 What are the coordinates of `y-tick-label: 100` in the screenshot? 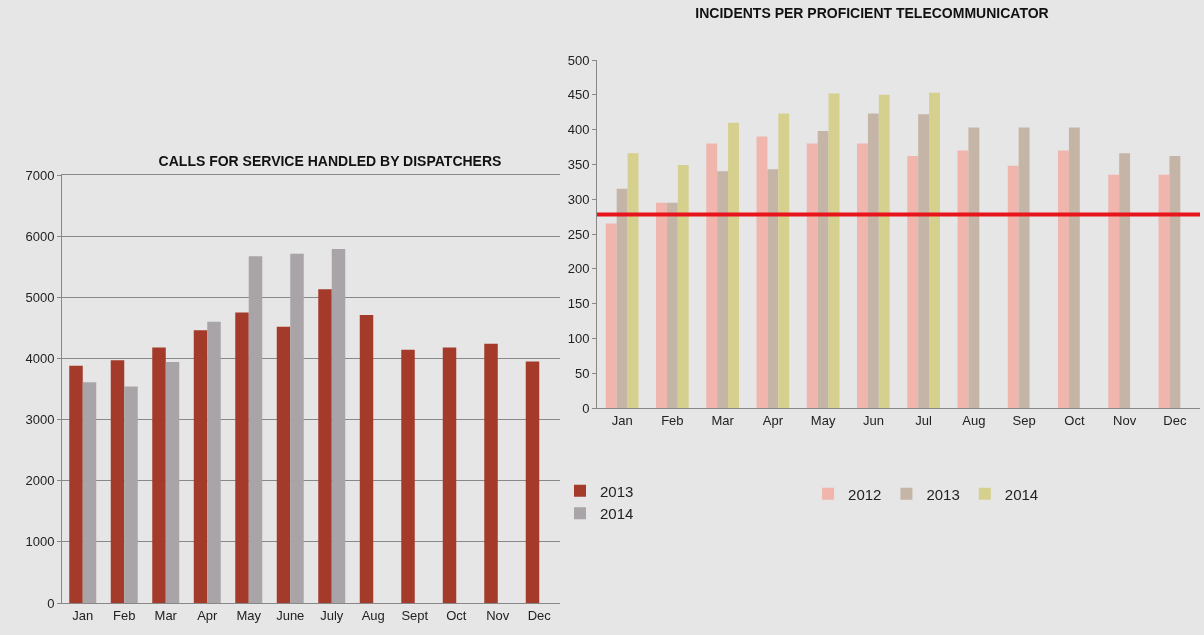 It's located at (578, 338).